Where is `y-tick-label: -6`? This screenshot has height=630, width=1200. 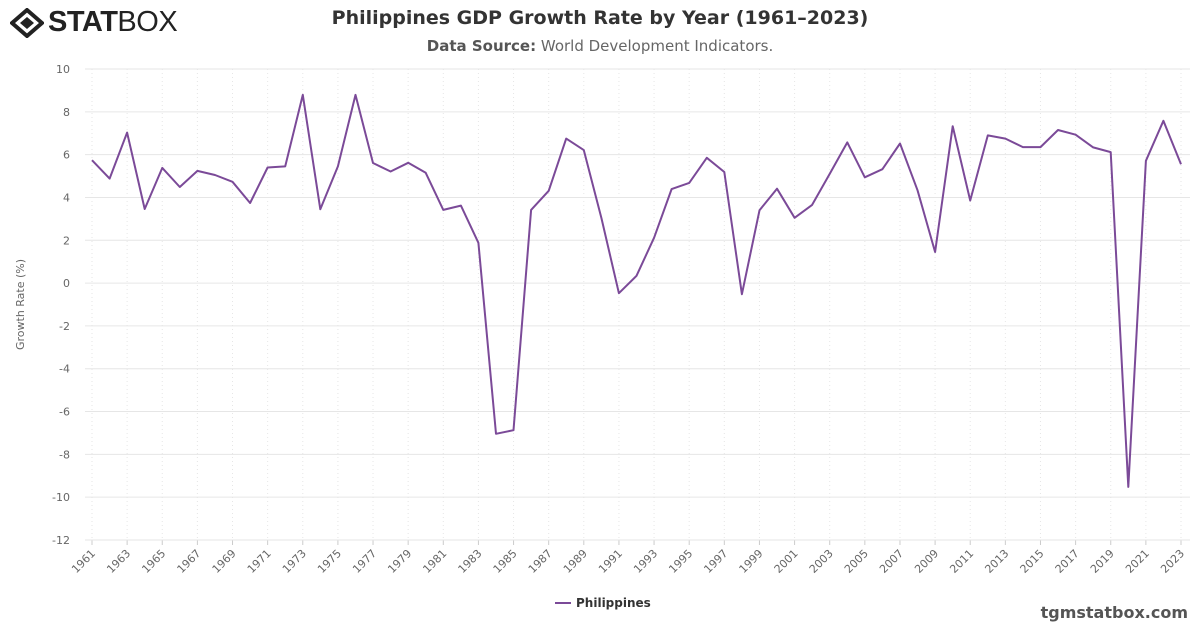 y-tick-label: -6 is located at coordinates (64, 412).